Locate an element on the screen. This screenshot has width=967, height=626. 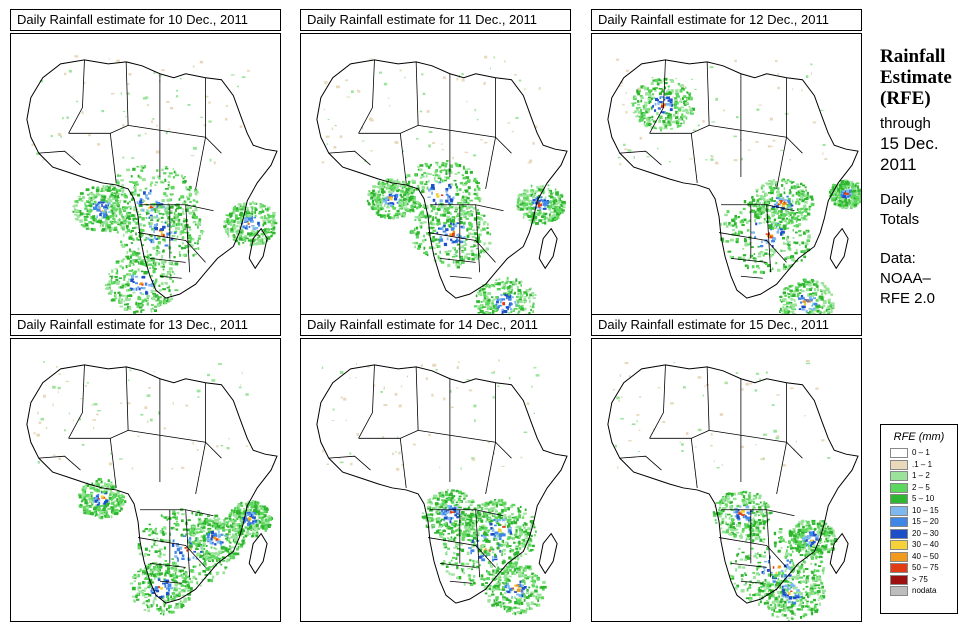
country-border is located at coordinates (417, 93).